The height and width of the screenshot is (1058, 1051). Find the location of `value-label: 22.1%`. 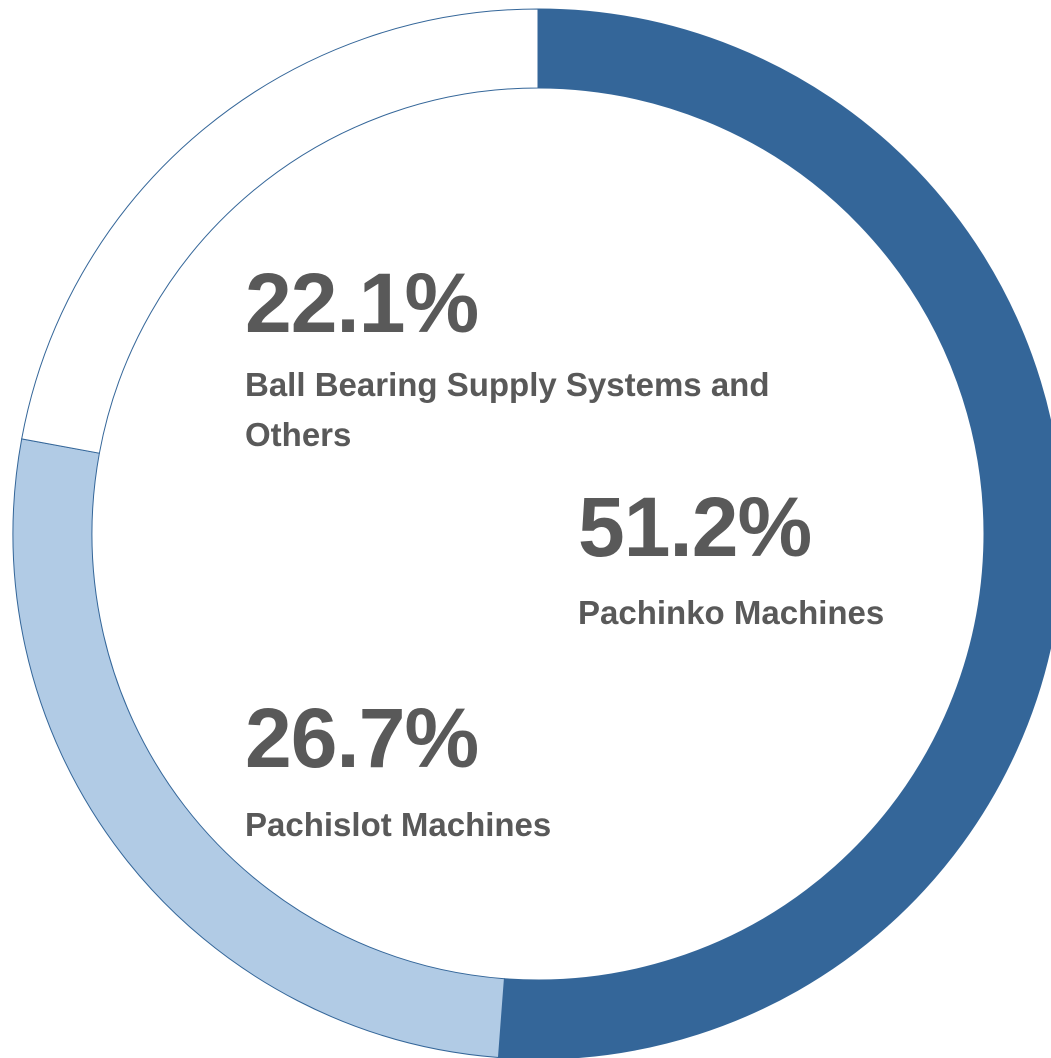

value-label: 22.1% is located at coordinates (362, 303).